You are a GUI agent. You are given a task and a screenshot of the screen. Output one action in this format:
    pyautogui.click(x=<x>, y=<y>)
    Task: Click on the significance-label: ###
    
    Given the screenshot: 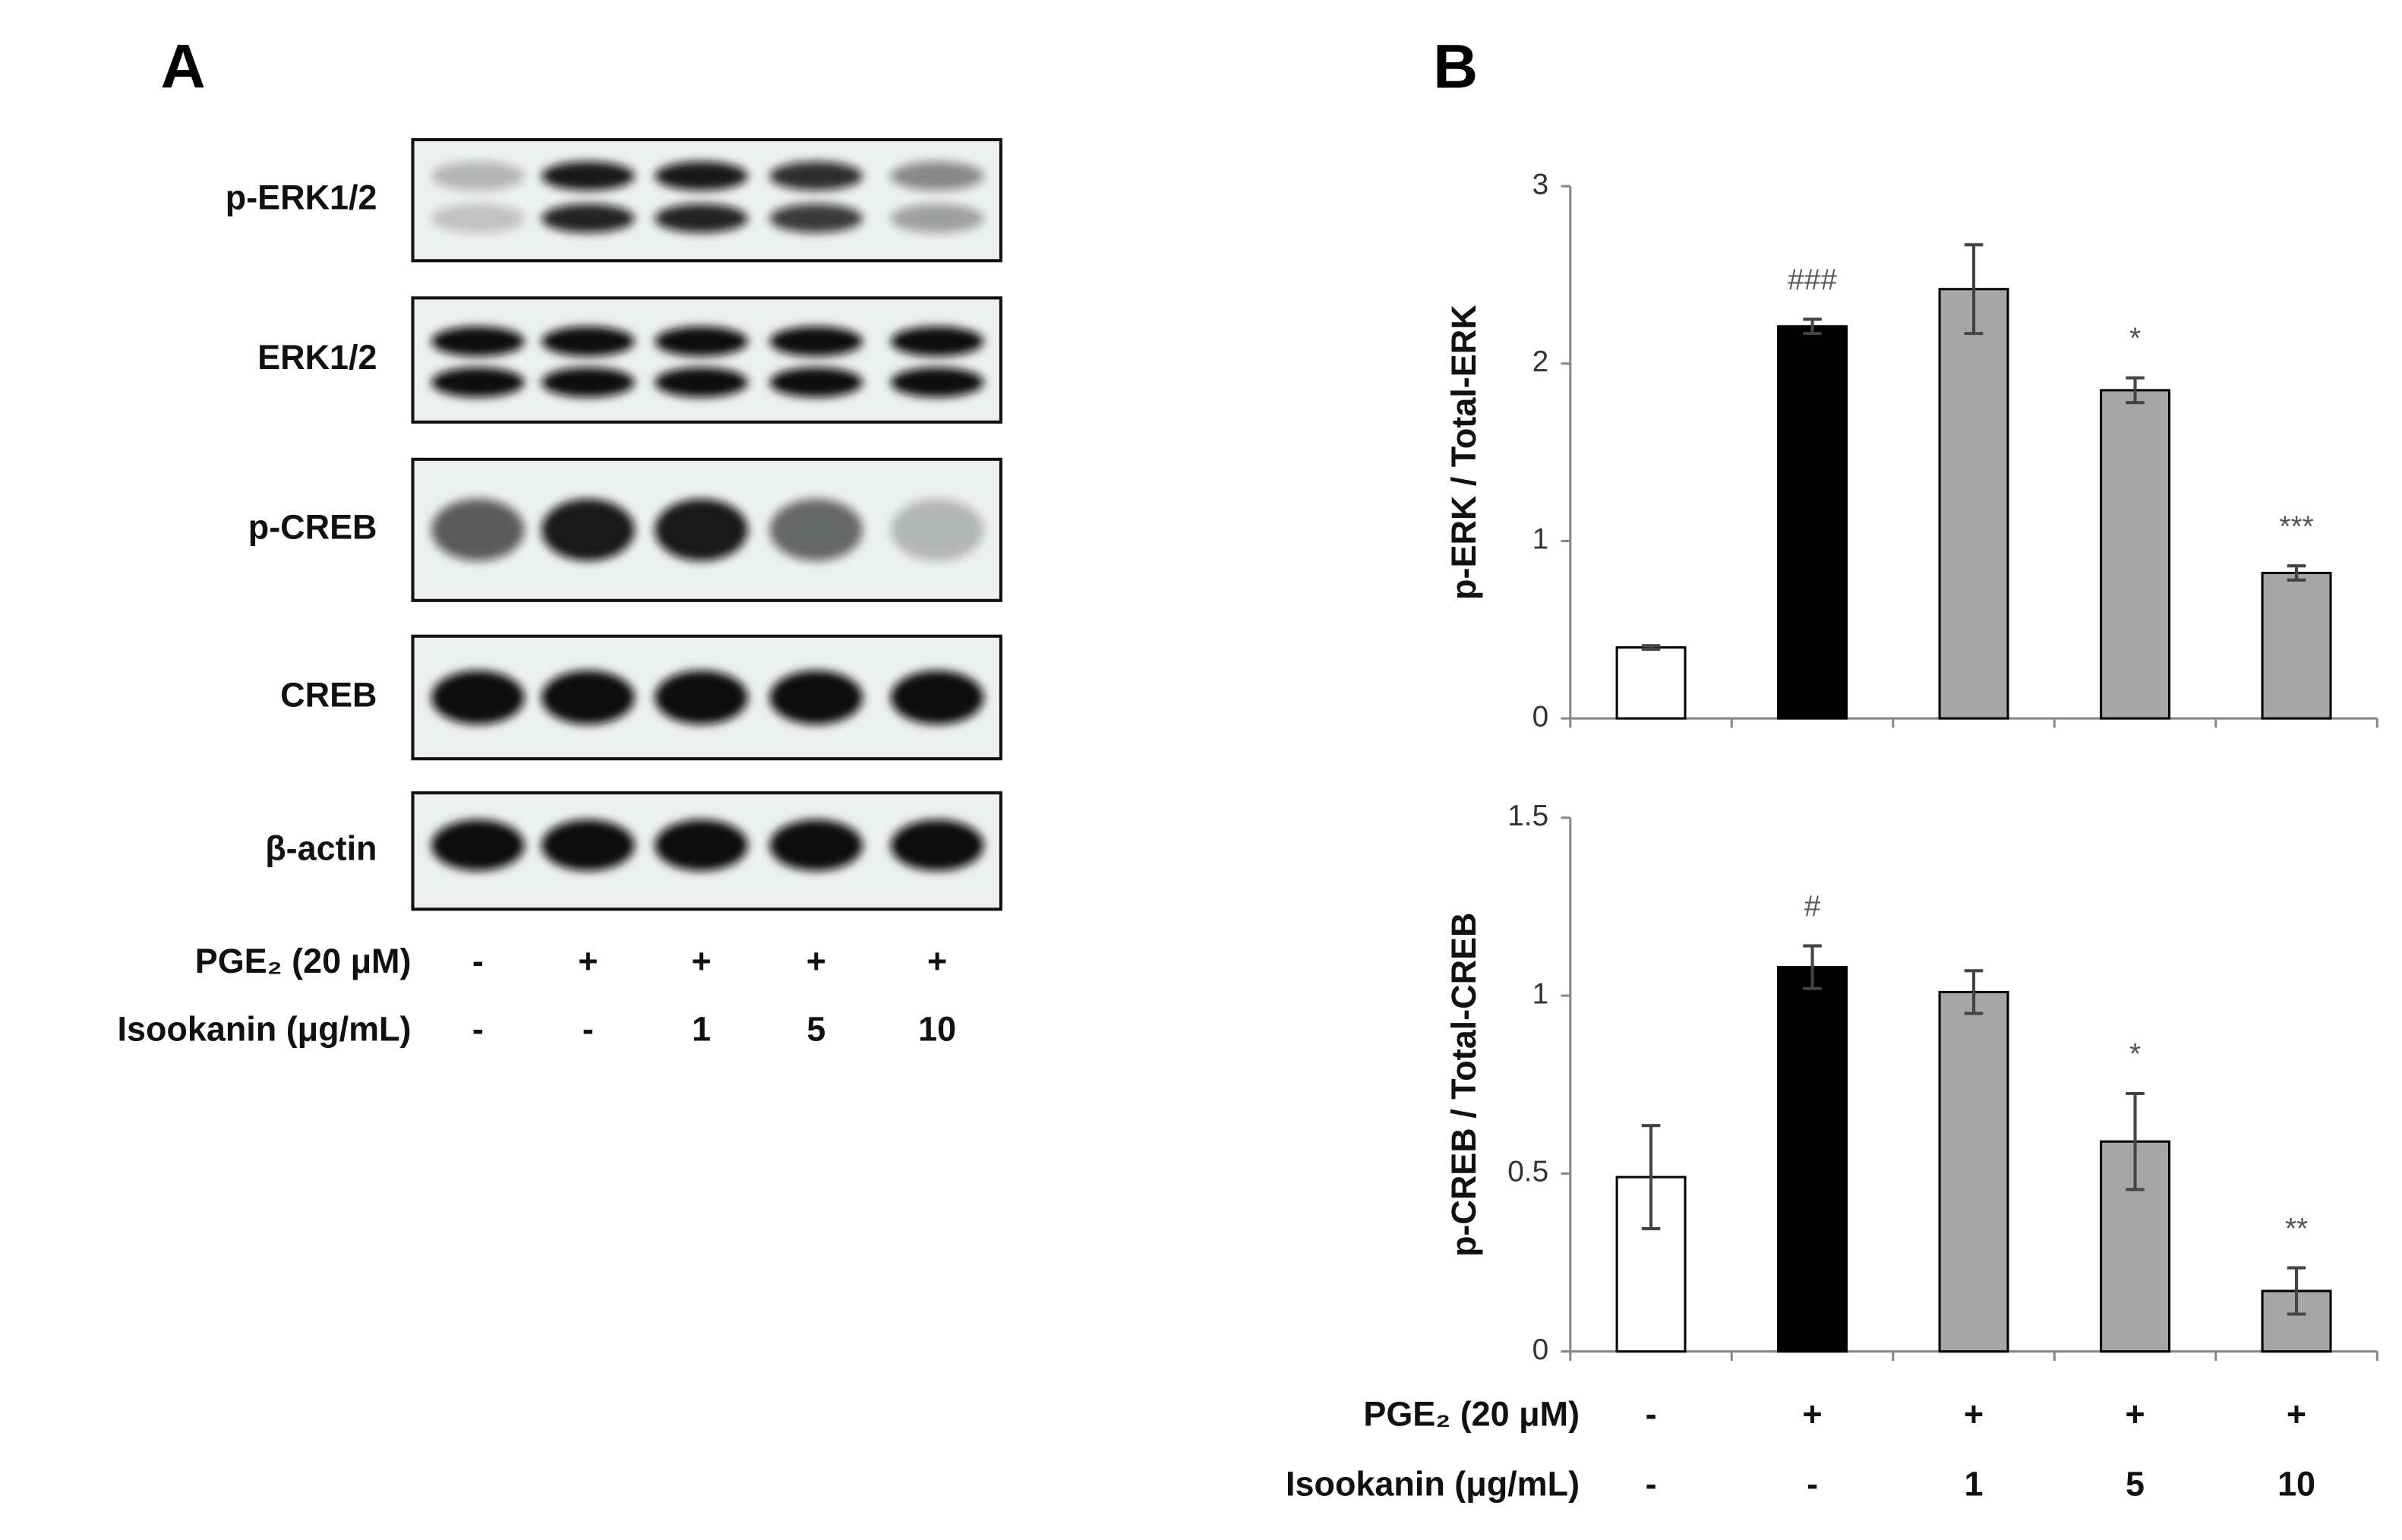 What is the action you would take?
    pyautogui.click(x=1812, y=280)
    